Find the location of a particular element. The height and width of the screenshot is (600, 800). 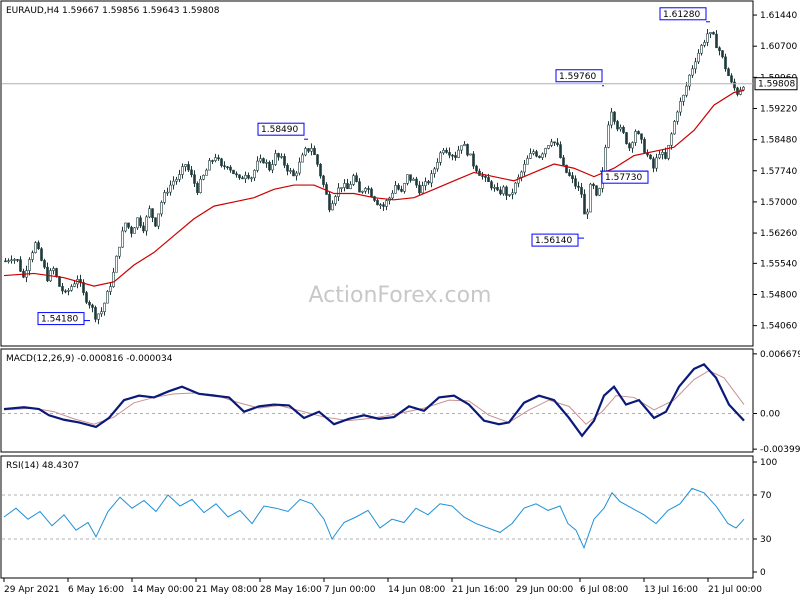

x-tick-label: 14 May 00:00 is located at coordinates (163, 590).